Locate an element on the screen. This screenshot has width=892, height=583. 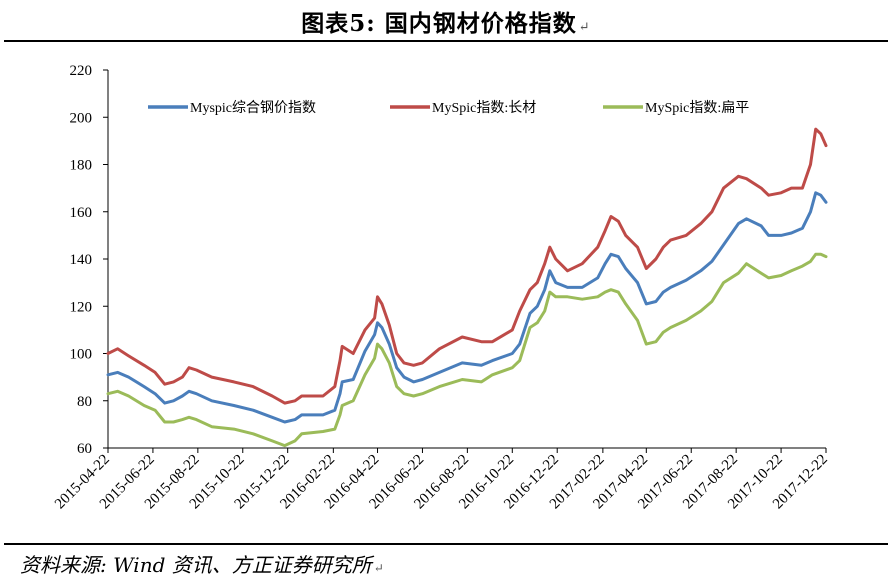
source-text: 资料来源: Wind 资讯、方正证券研究所 is located at coordinates (196, 565).